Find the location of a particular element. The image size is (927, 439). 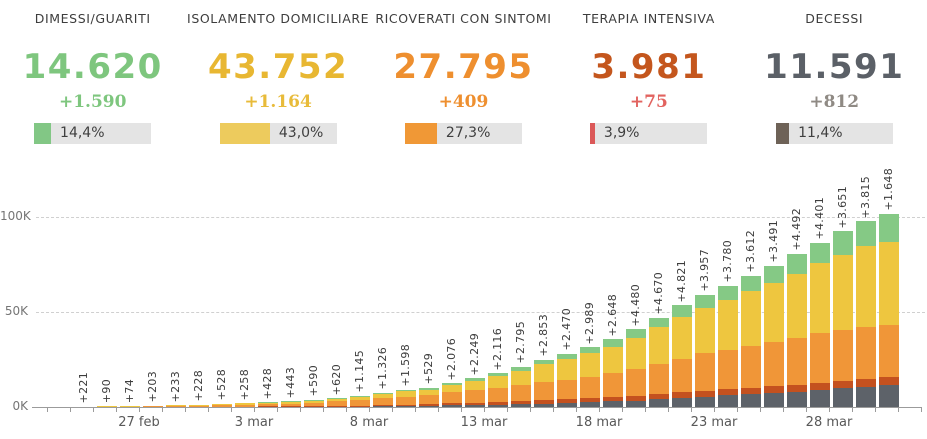

chart-bar-20-mar is located at coordinates (659, 362).